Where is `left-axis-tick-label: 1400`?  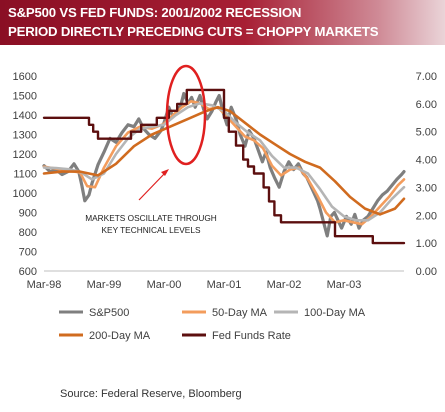
left-axis-tick-label: 1400 is located at coordinates (25, 116).